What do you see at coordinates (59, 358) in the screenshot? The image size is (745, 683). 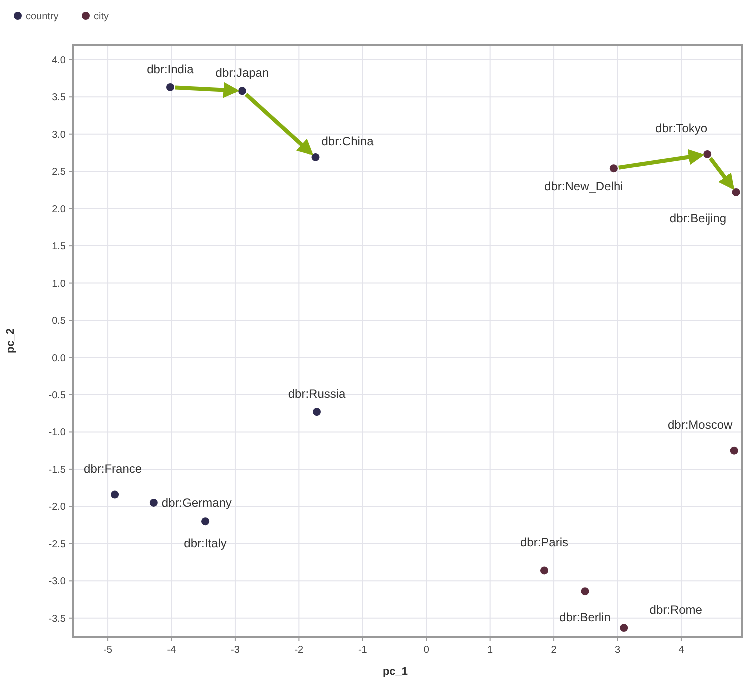 I see `y-tick-label: 0.0` at bounding box center [59, 358].